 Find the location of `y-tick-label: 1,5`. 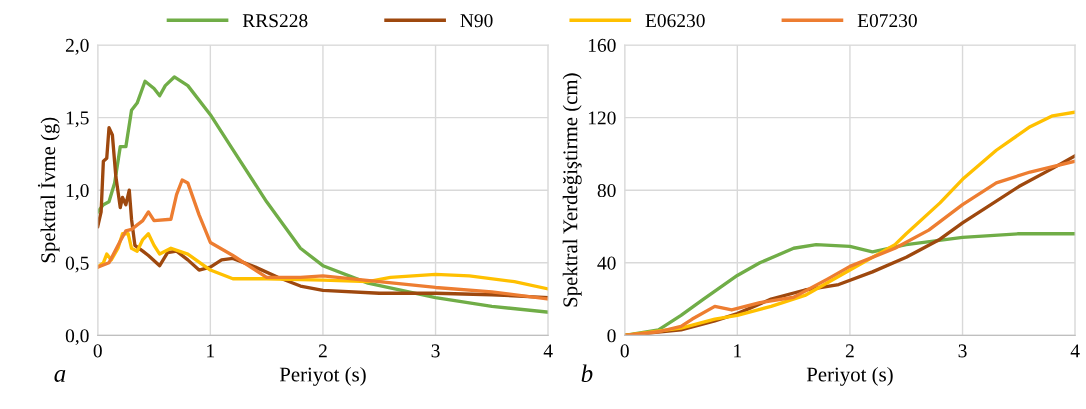

y-tick-label: 1,5 is located at coordinates (77, 119).